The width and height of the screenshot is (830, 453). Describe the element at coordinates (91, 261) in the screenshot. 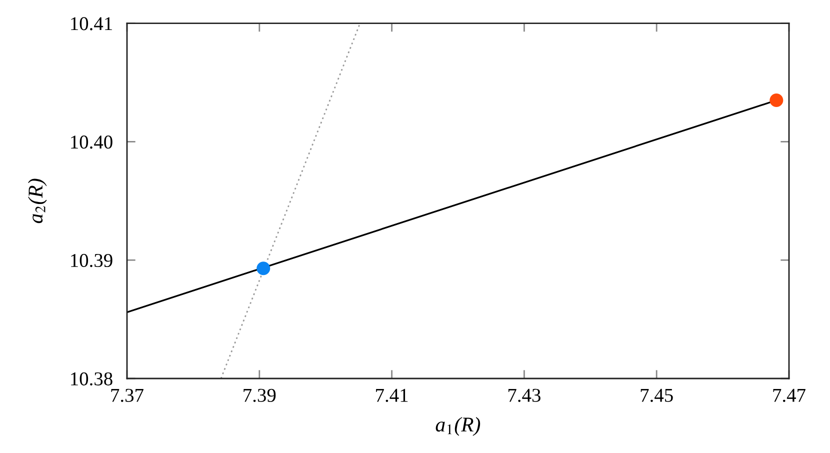

I see `y-tick-label: 10.39` at that location.